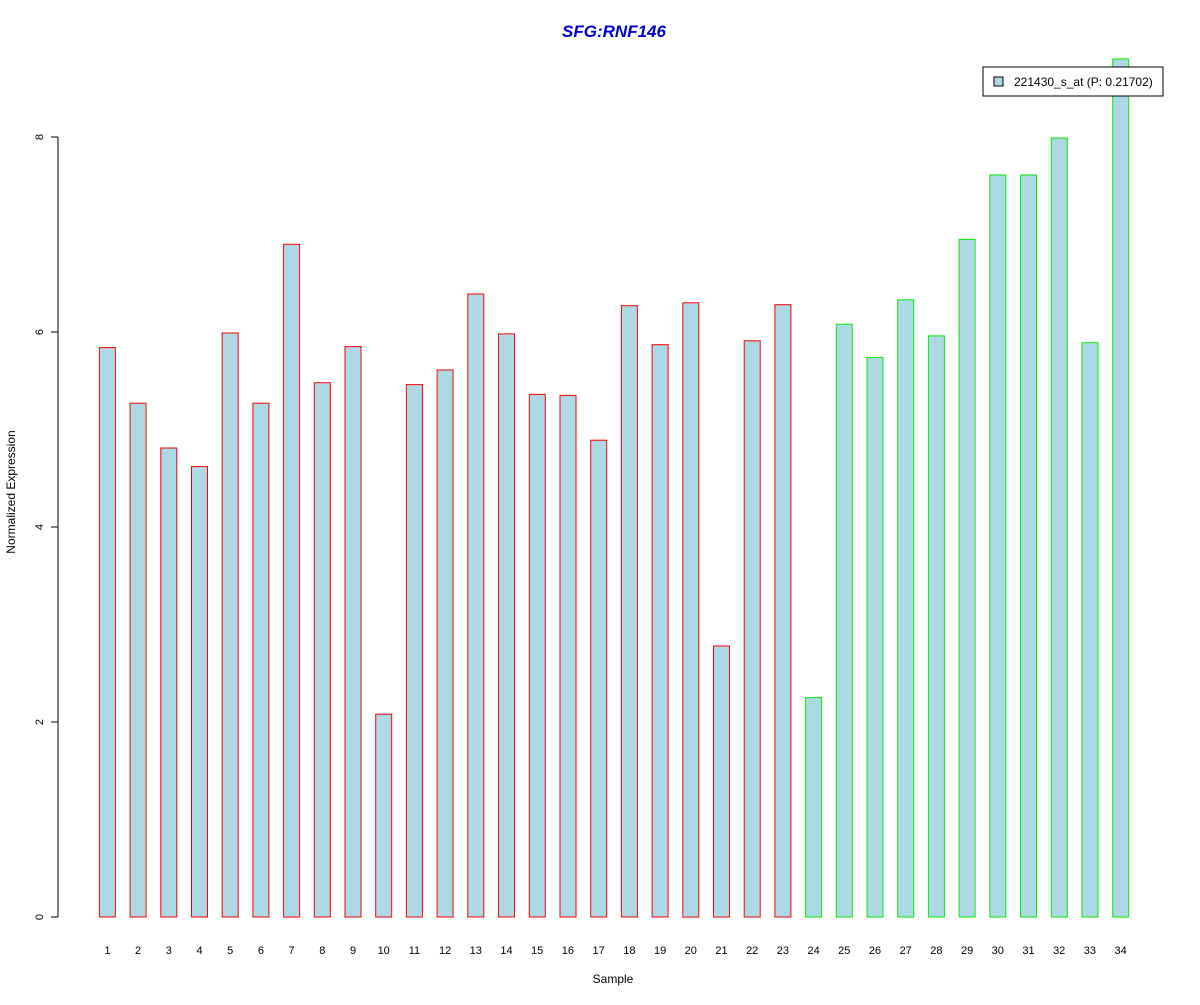 The width and height of the screenshot is (1200, 1005). I want to click on x-tick-label: 30, so click(998, 951).